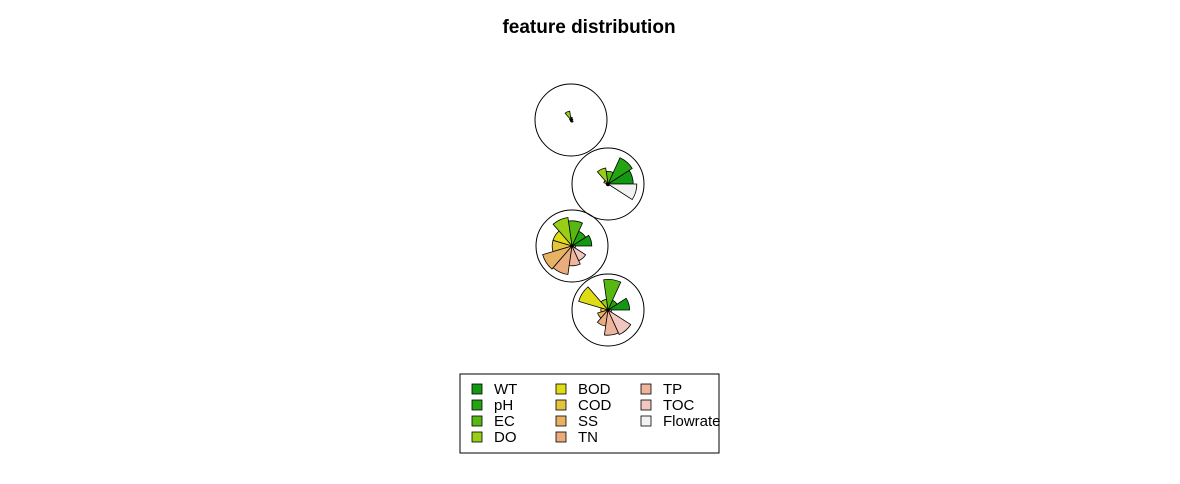 The height and width of the screenshot is (484, 1180). Describe the element at coordinates (595, 405) in the screenshot. I see `legend-label: COD` at that location.